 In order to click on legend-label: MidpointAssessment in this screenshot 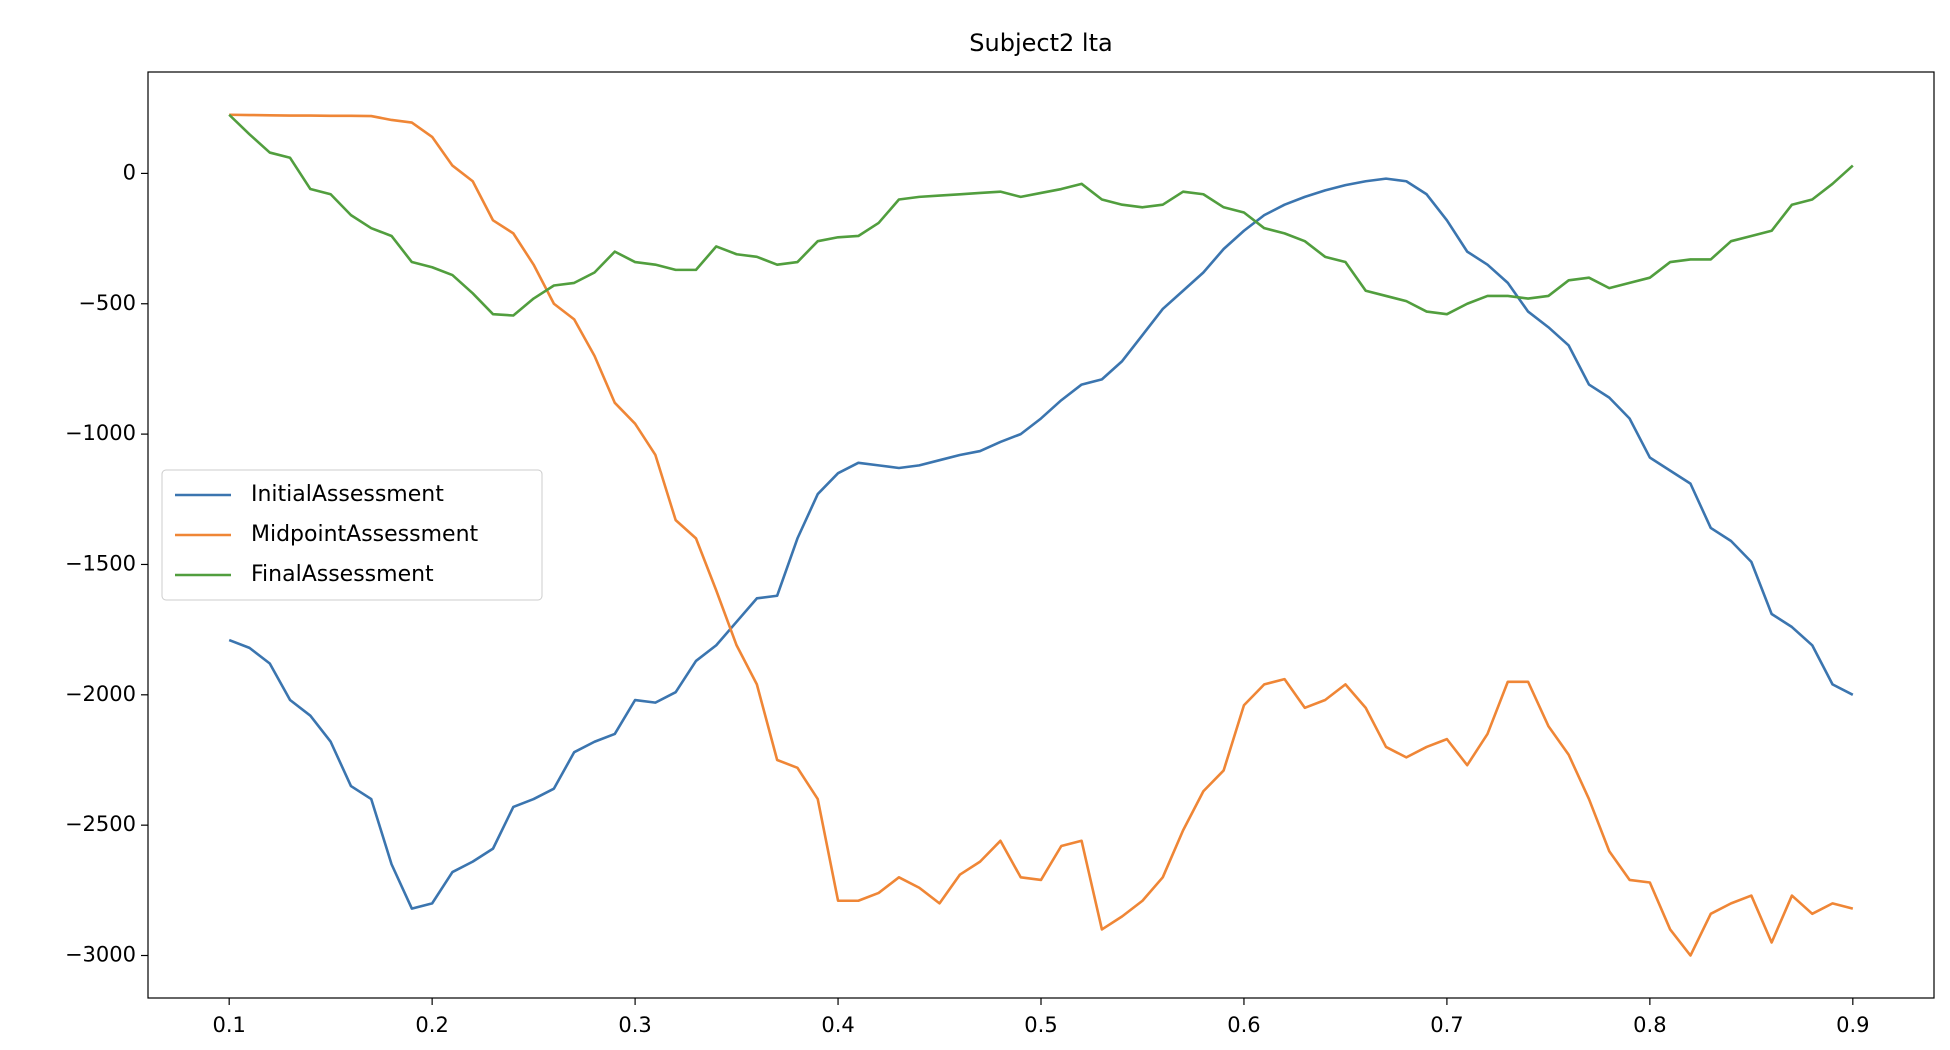, I will do `click(365, 534)`.